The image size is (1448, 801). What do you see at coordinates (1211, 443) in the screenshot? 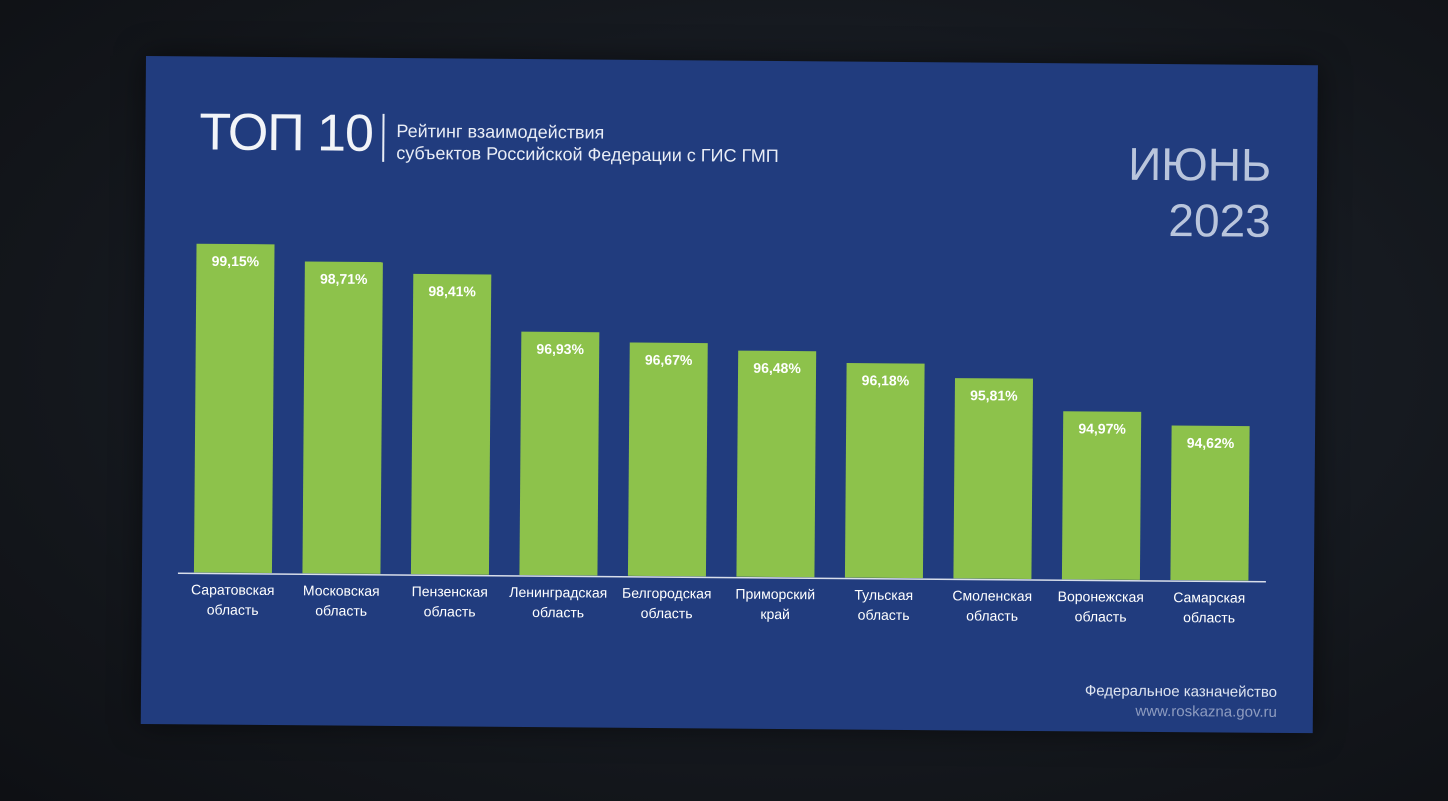
I see `bar-value-label-10: 94,62%` at bounding box center [1211, 443].